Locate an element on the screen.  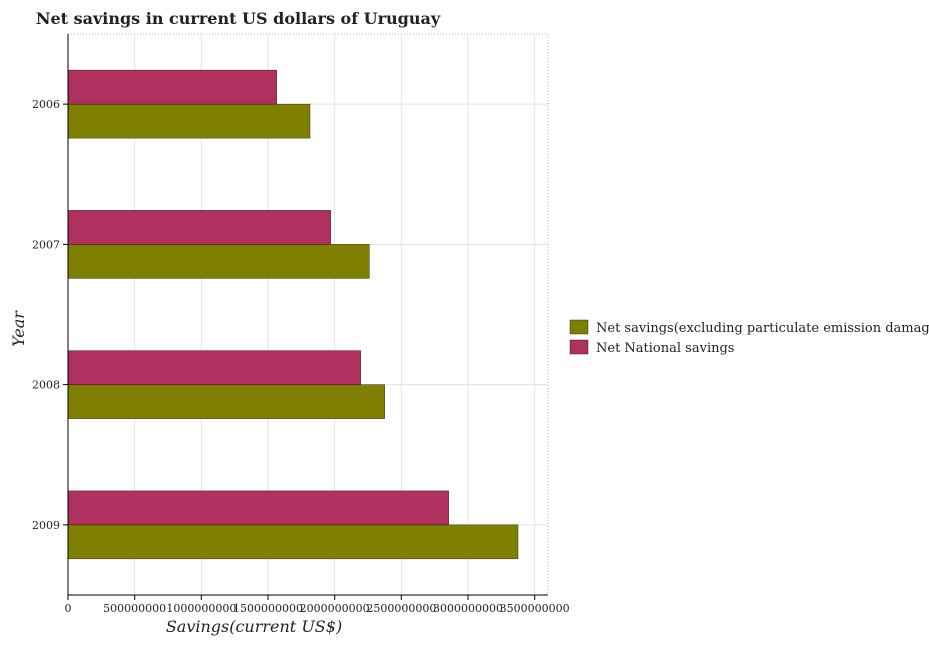
x-tick-label: 3000000000 is located at coordinates (468, 608).